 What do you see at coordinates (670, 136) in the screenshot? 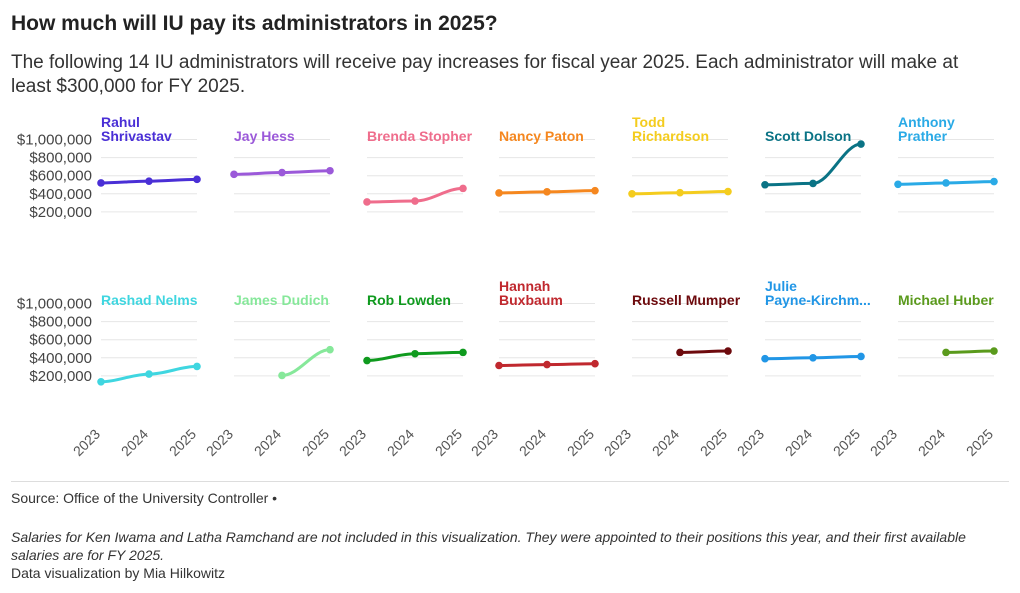
I see `series-label: Richardson` at bounding box center [670, 136].